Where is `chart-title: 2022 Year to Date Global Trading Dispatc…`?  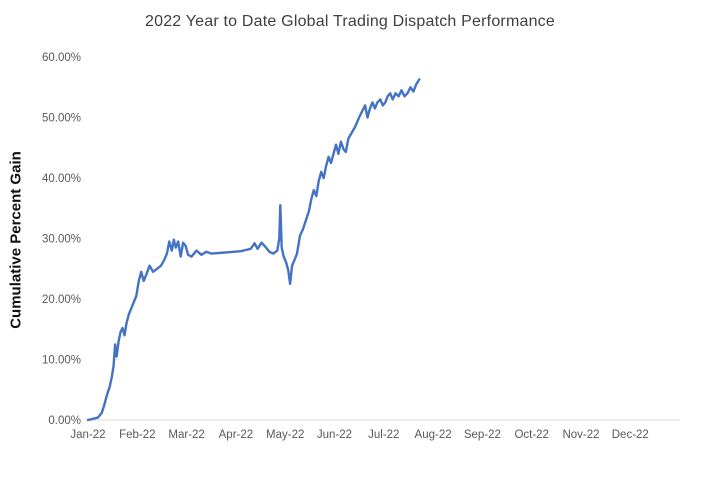 chart-title: 2022 Year to Date Global Trading Dispatc… is located at coordinates (350, 21).